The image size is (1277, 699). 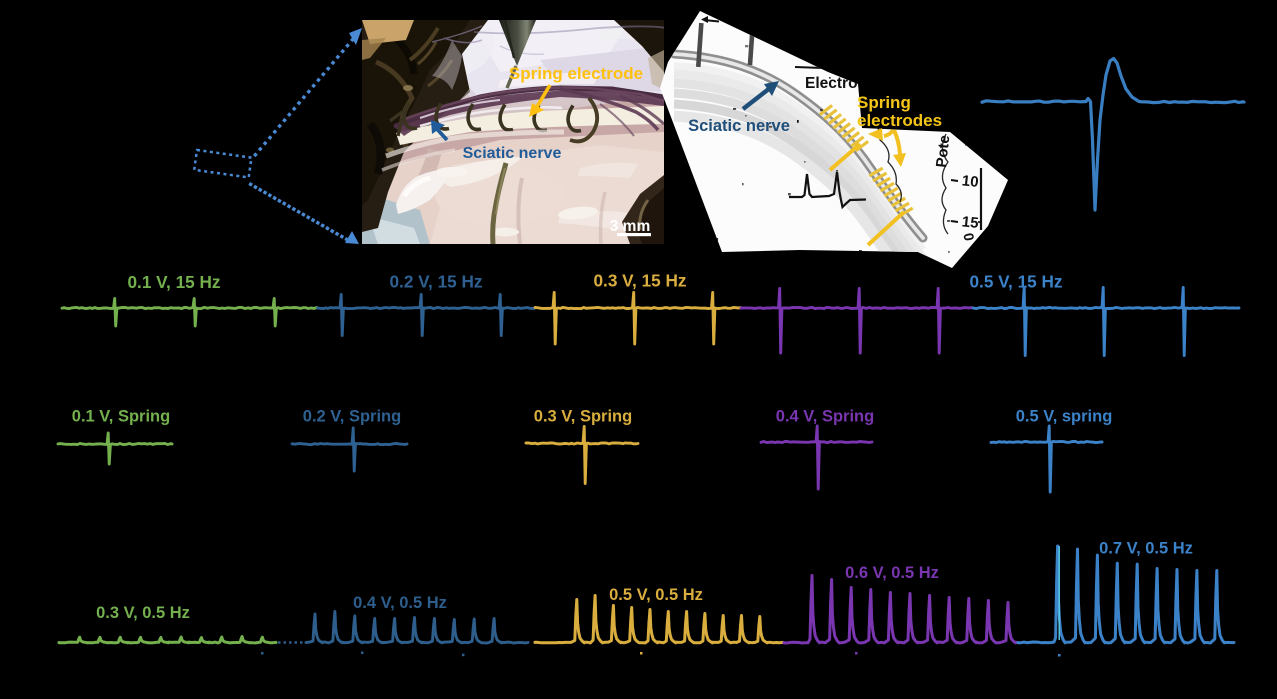 I want to click on svg-text: 0.4 V, 0.5 Hz, so click(x=400, y=603).